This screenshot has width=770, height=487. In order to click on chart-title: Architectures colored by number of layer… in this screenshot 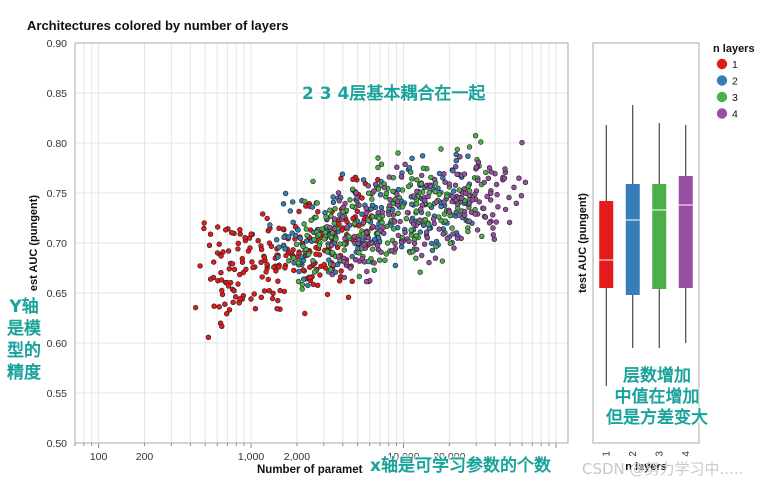, I will do `click(158, 25)`.